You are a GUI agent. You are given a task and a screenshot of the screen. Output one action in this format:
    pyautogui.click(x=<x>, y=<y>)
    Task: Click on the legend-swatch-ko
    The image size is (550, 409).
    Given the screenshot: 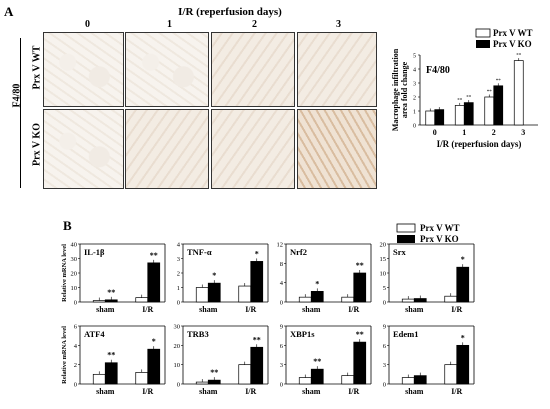 What is the action you would take?
    pyautogui.click(x=483, y=44)
    